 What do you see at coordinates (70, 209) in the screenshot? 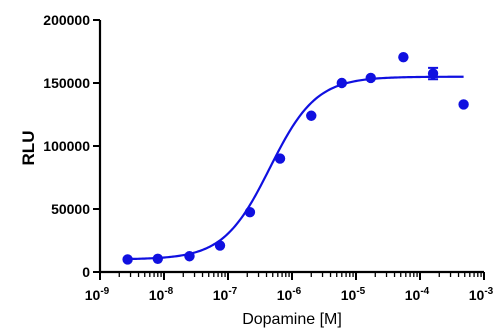
I see `y-tick-label: 50000` at bounding box center [70, 209].